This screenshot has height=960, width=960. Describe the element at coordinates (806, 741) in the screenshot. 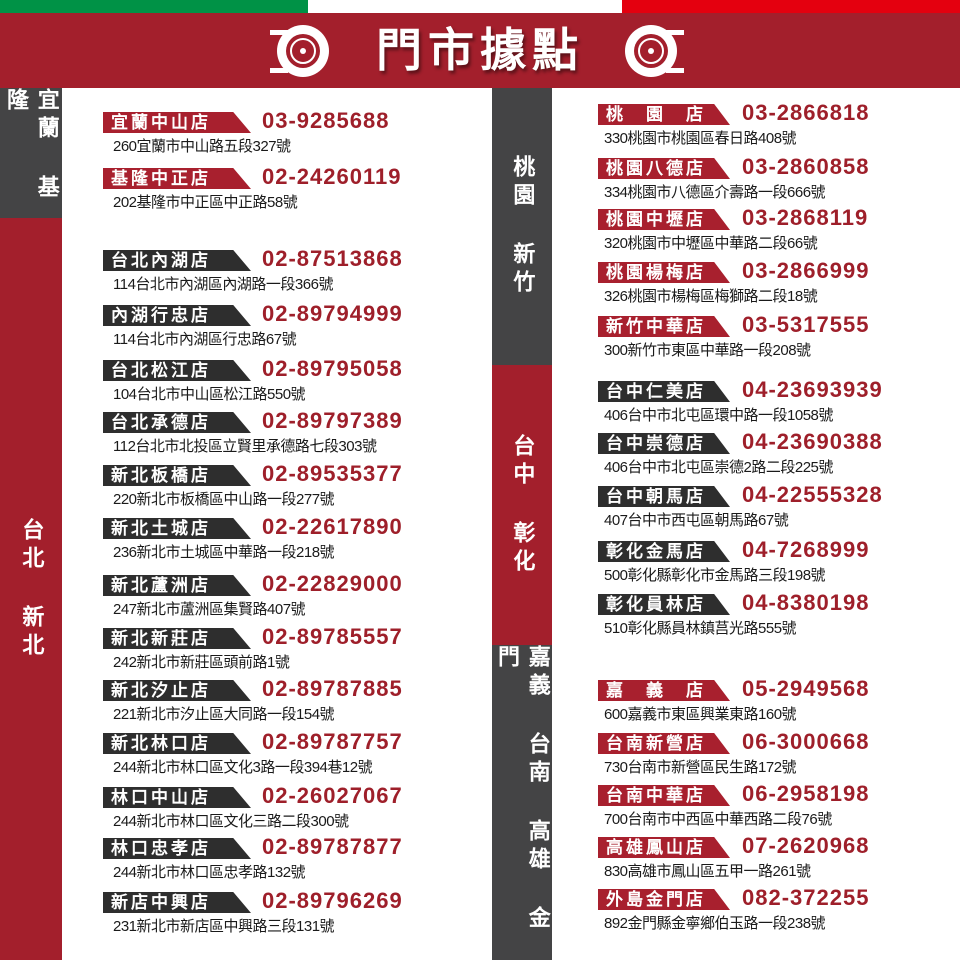

I see `store-phone: 06-3000668` at that location.